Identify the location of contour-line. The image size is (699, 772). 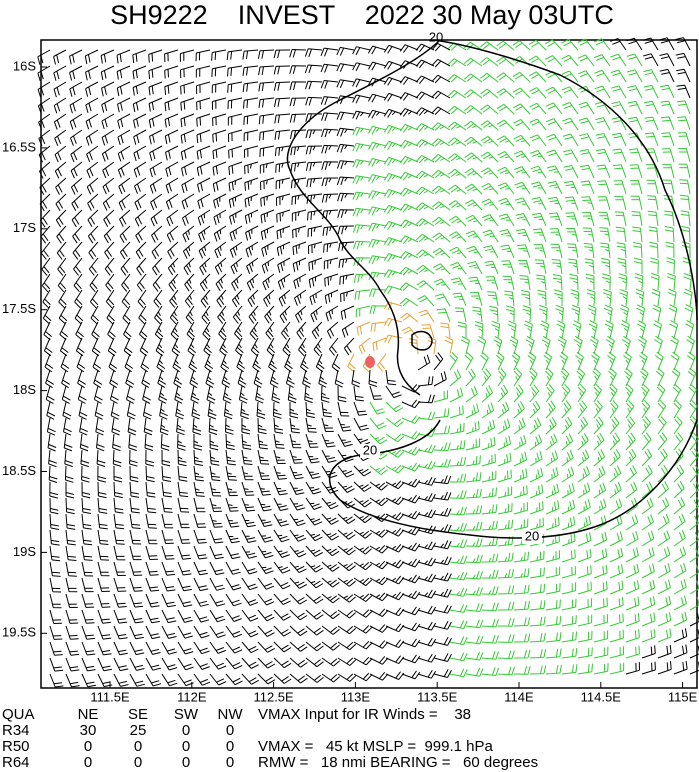
(422, 340).